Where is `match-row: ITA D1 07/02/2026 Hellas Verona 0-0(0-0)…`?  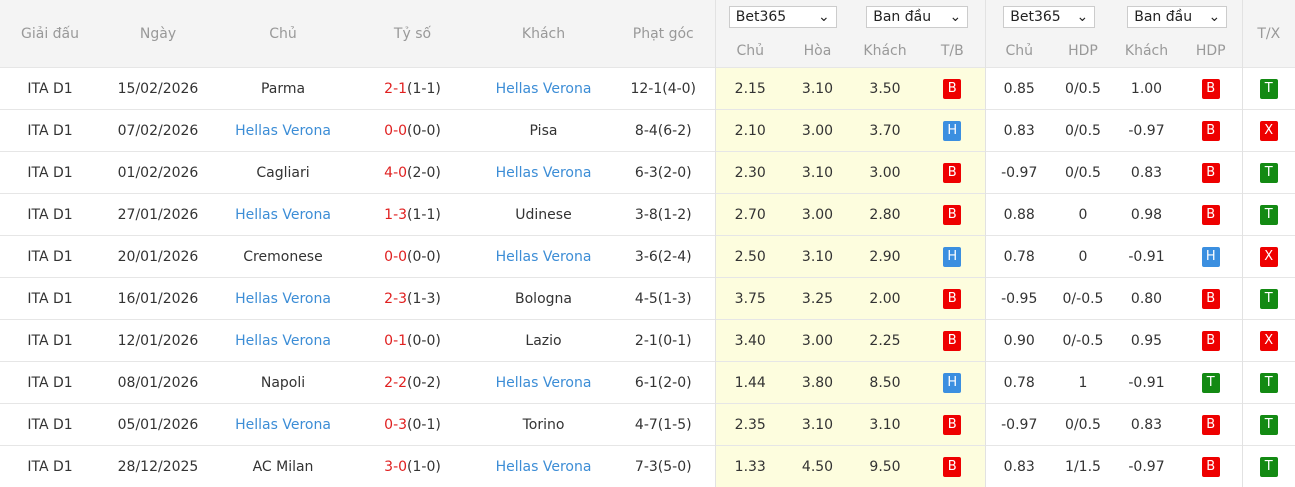
match-row: ITA D1 07/02/2026 Hellas Verona 0-0(0-0)… is located at coordinates (647, 131).